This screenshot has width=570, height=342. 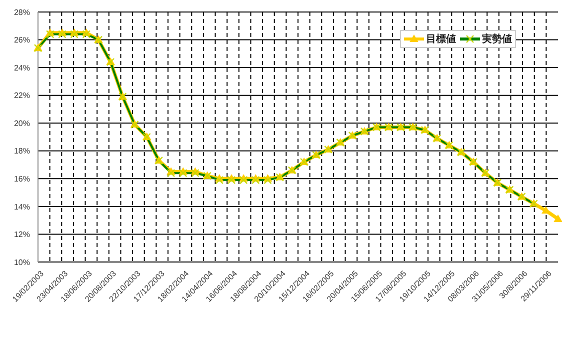 I want to click on y-tick-label: 14%, so click(x=22, y=207).